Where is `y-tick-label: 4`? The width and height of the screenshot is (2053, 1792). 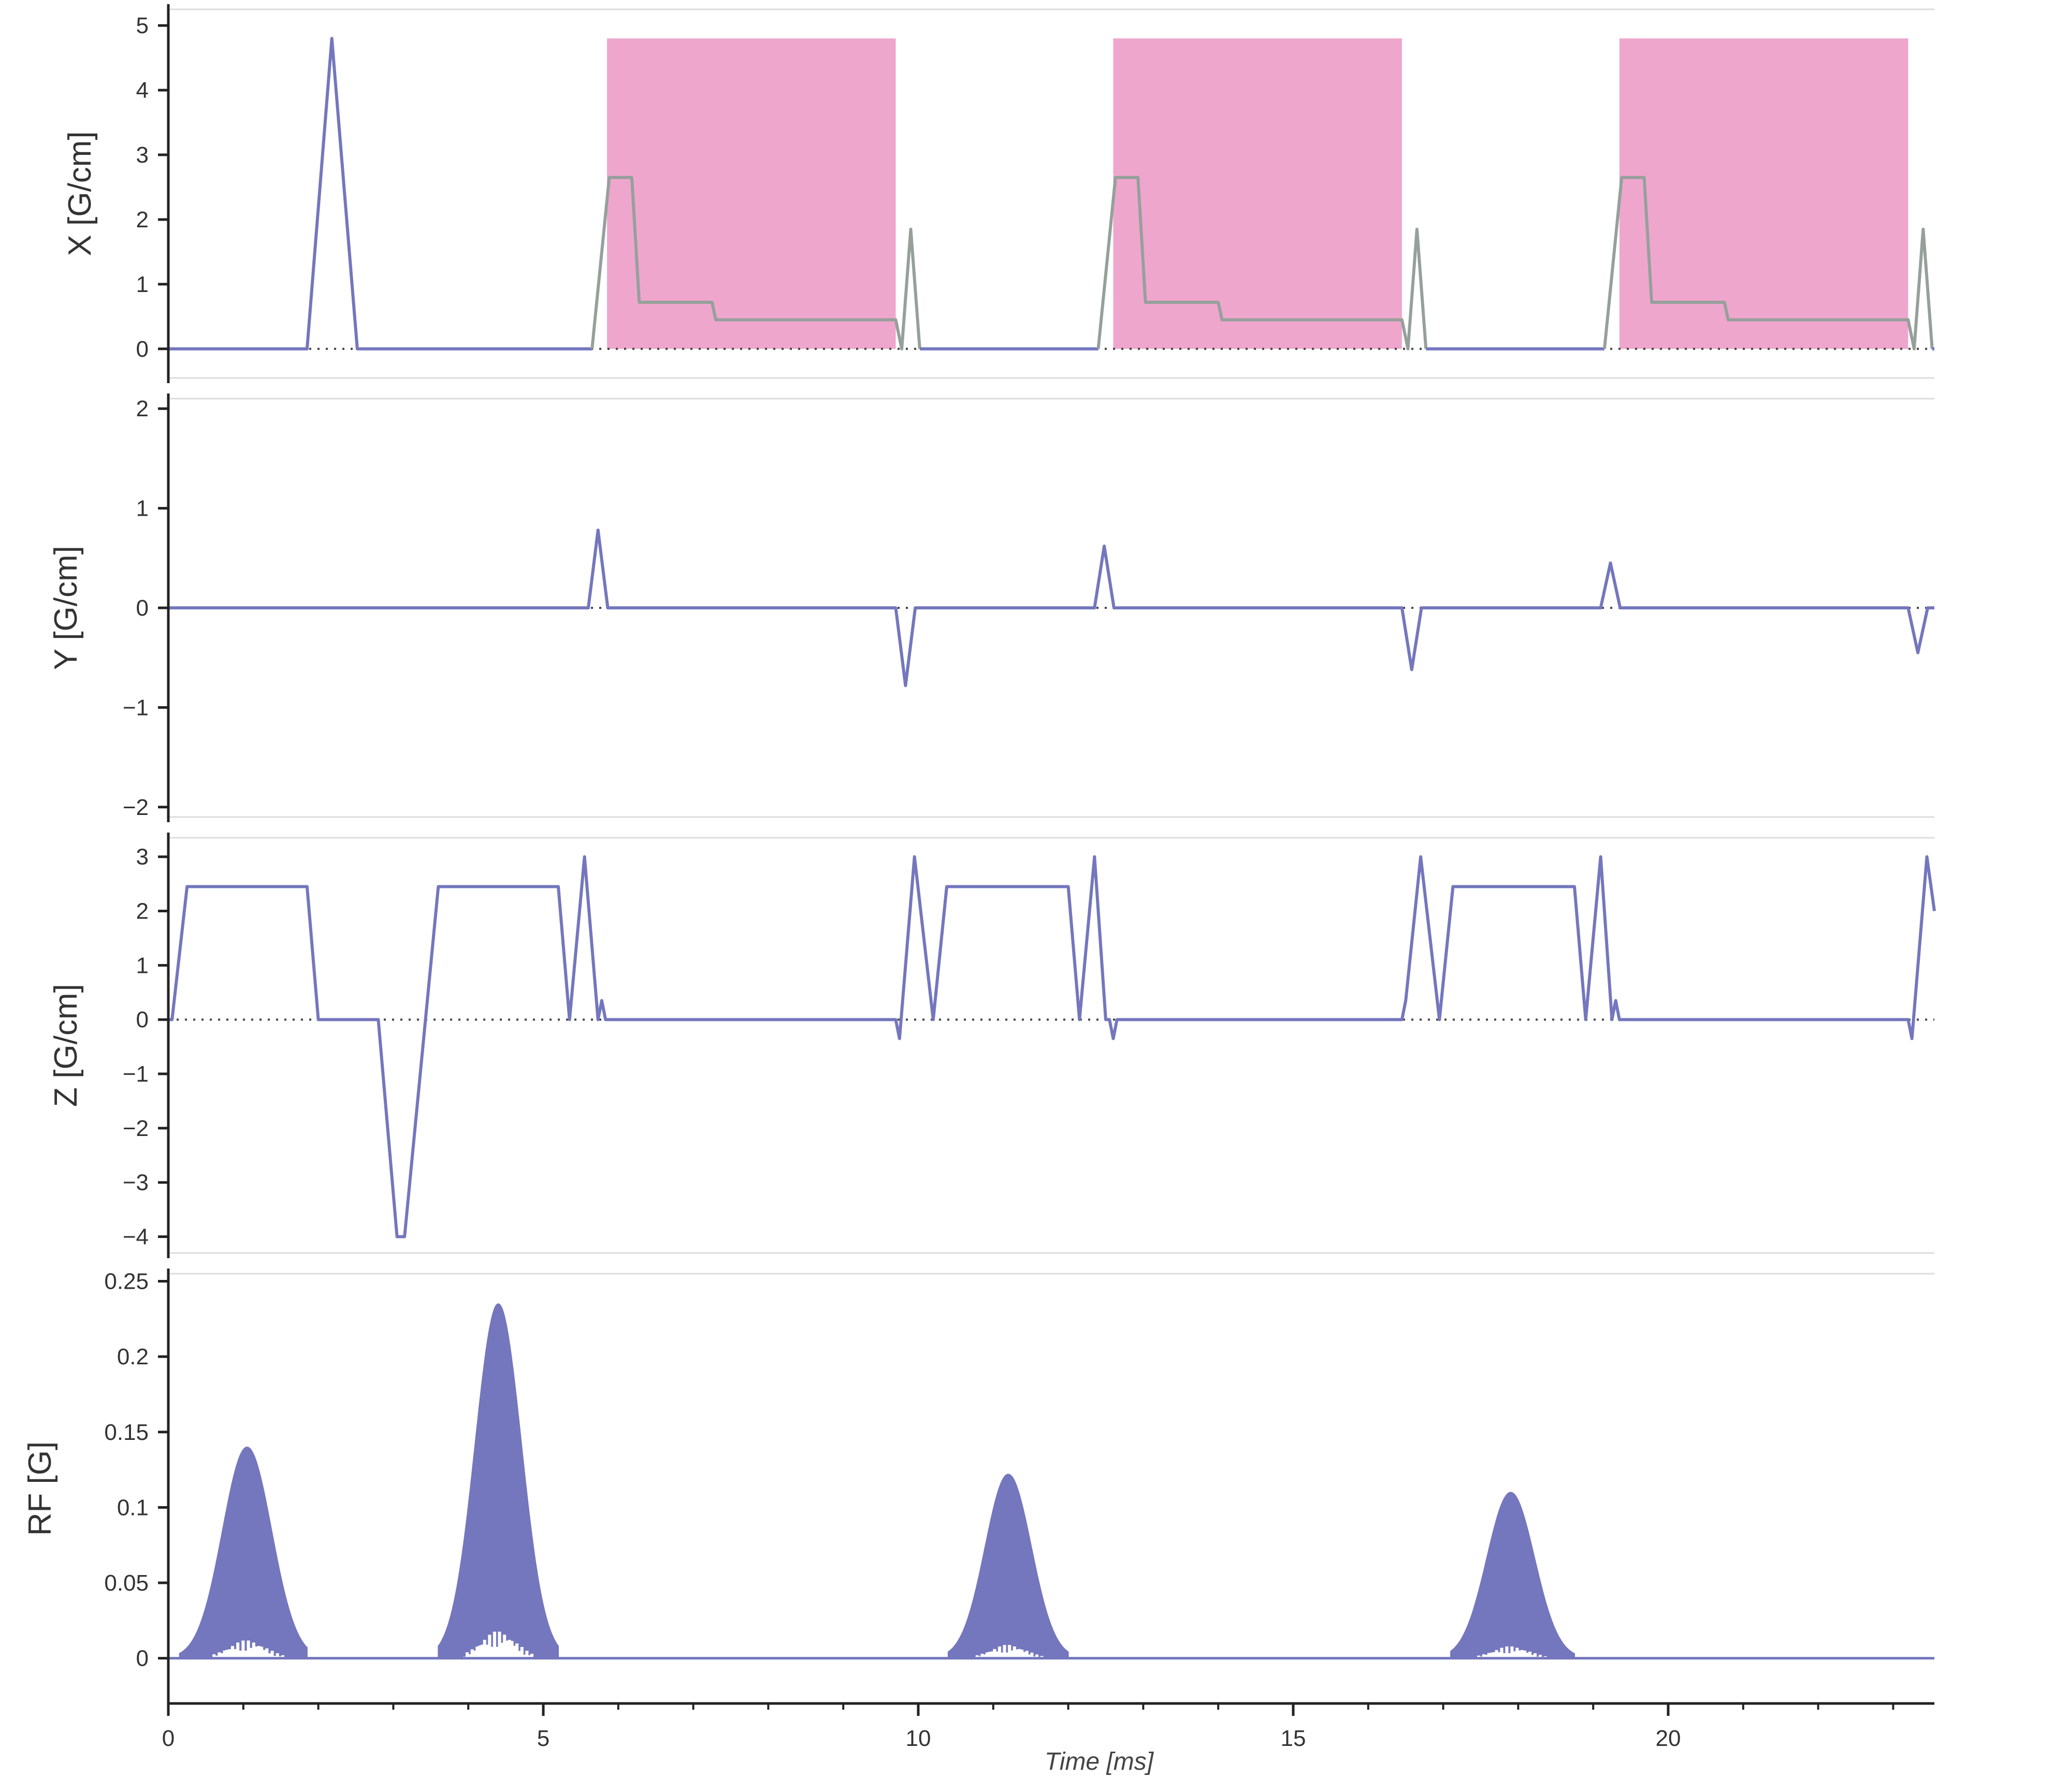
y-tick-label: 4 is located at coordinates (142, 91).